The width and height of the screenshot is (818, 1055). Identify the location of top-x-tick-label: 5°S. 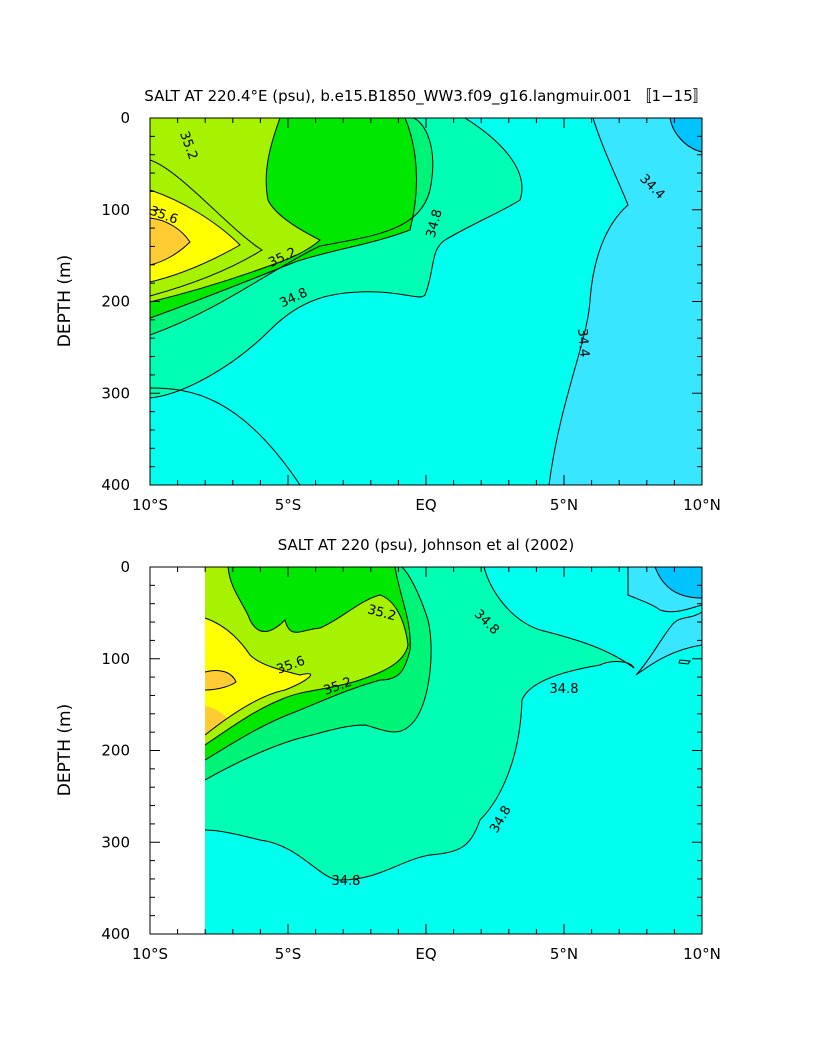
(288, 505).